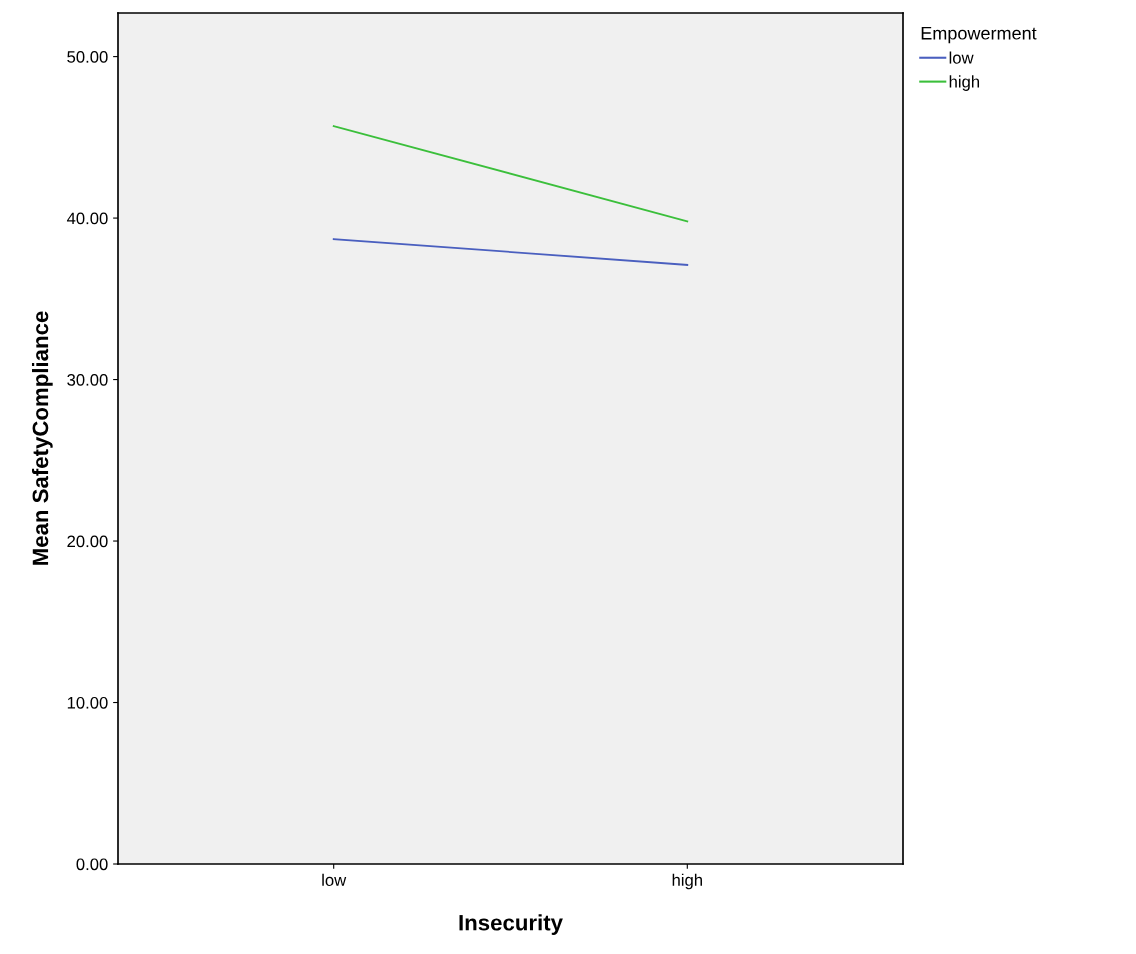  Describe the element at coordinates (87, 379) in the screenshot. I see `y-tick-label: 30.00` at that location.